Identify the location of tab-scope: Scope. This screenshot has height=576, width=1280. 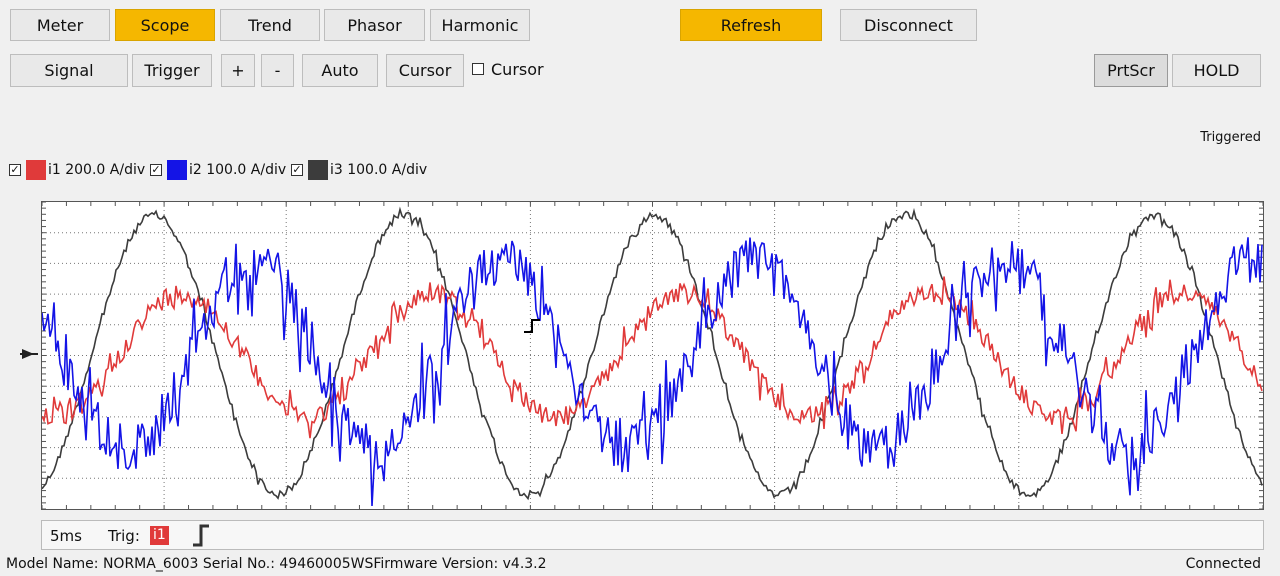
(165, 25).